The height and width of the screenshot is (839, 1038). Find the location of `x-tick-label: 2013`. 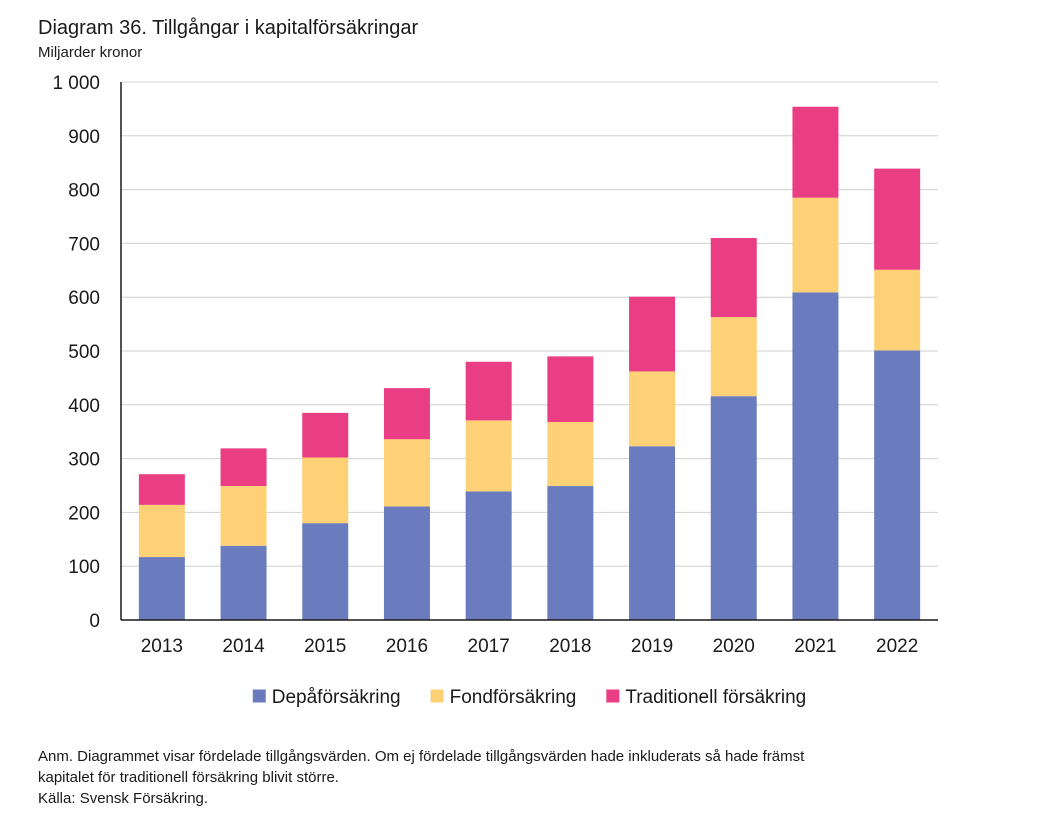

x-tick-label: 2013 is located at coordinates (162, 646).